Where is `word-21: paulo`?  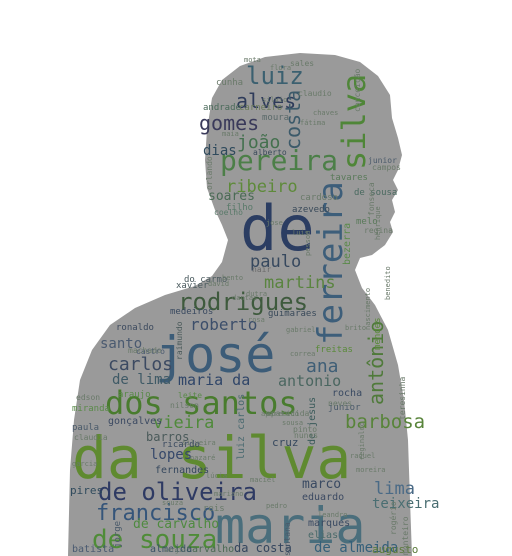
word-21: paulo is located at coordinates (275, 262).